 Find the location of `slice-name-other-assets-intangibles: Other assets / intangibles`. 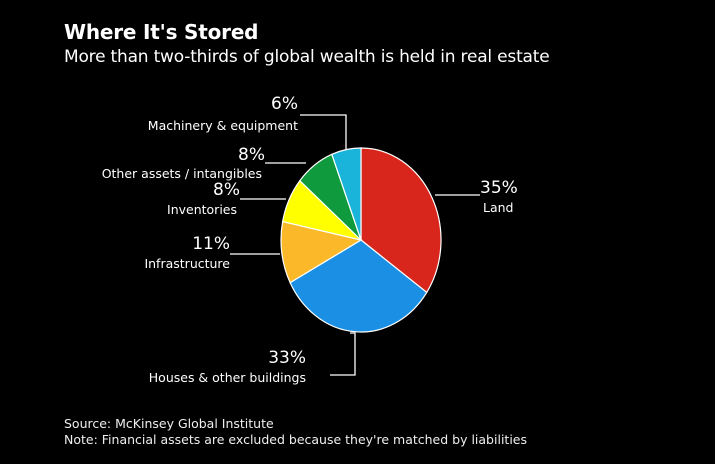

slice-name-other-assets-intangibles: Other assets / intangibles is located at coordinates (182, 173).